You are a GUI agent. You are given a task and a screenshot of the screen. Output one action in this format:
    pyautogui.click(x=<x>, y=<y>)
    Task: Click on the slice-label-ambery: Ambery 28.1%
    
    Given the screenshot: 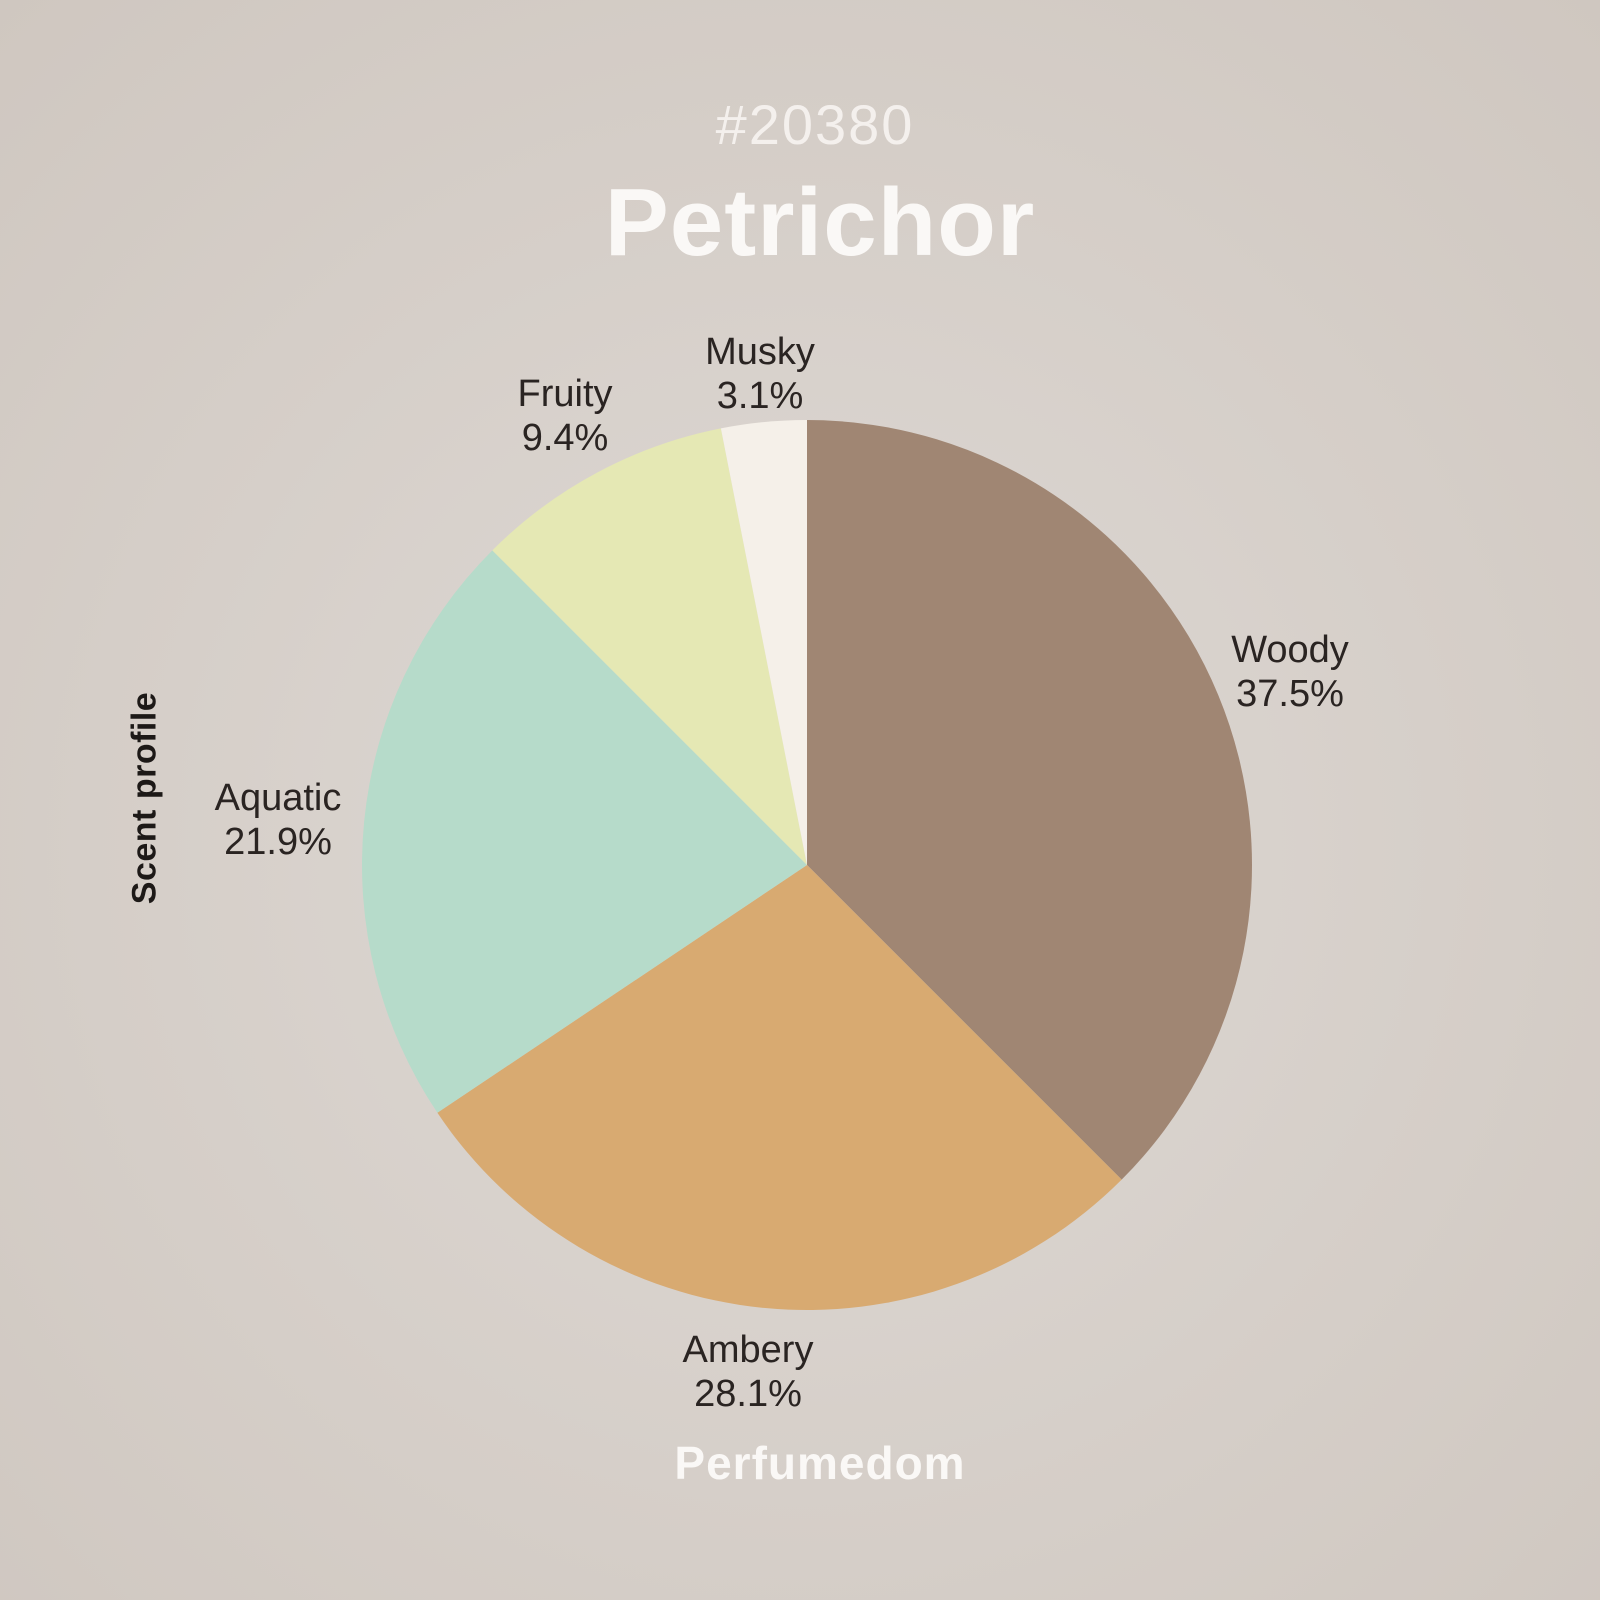 What is the action you would take?
    pyautogui.click(x=748, y=1372)
    